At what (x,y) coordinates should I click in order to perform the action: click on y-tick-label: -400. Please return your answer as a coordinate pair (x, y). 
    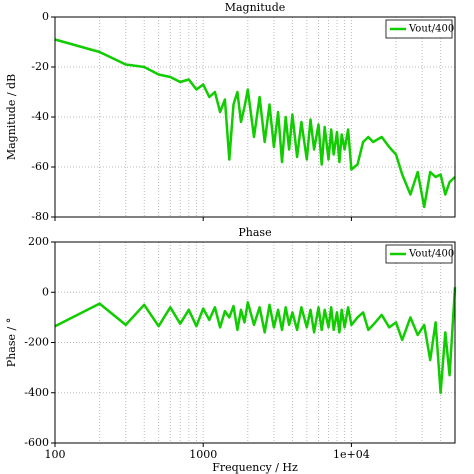
    Looking at the image, I should click on (36, 392).